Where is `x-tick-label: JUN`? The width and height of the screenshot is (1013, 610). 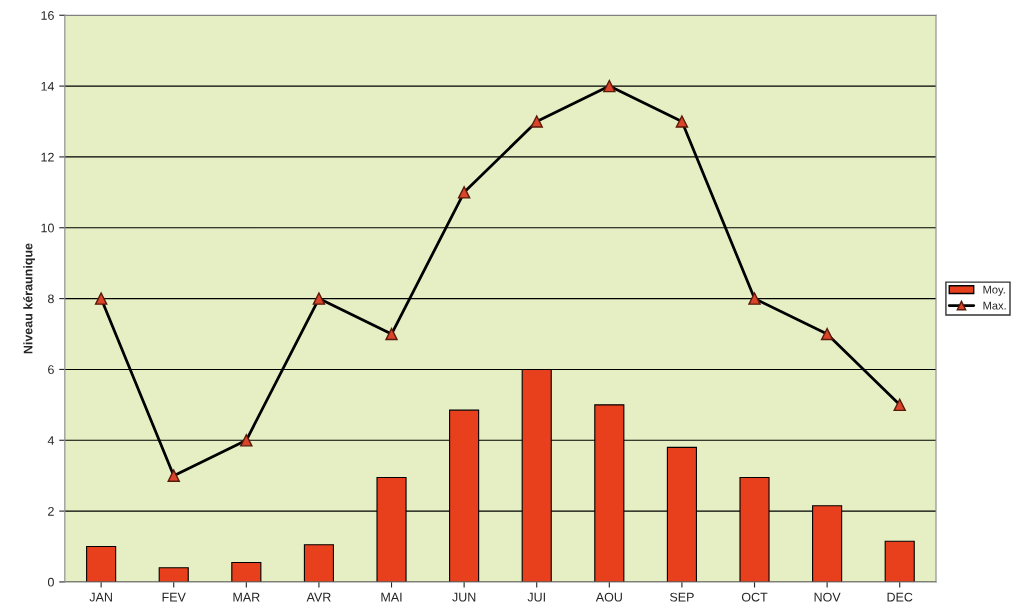
x-tick-label: JUN is located at coordinates (464, 597).